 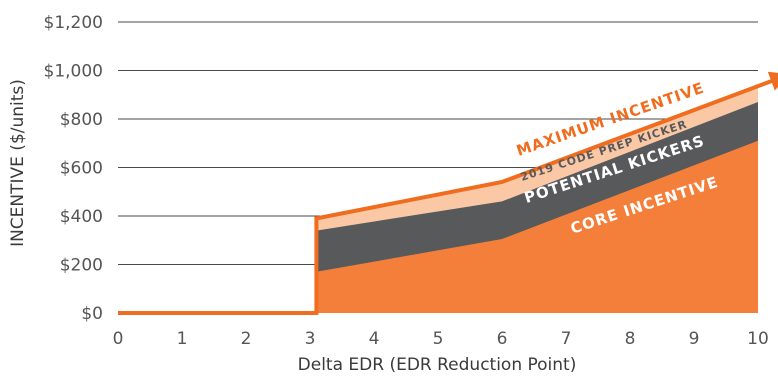 I want to click on x-tick-label: 9, so click(x=694, y=339).